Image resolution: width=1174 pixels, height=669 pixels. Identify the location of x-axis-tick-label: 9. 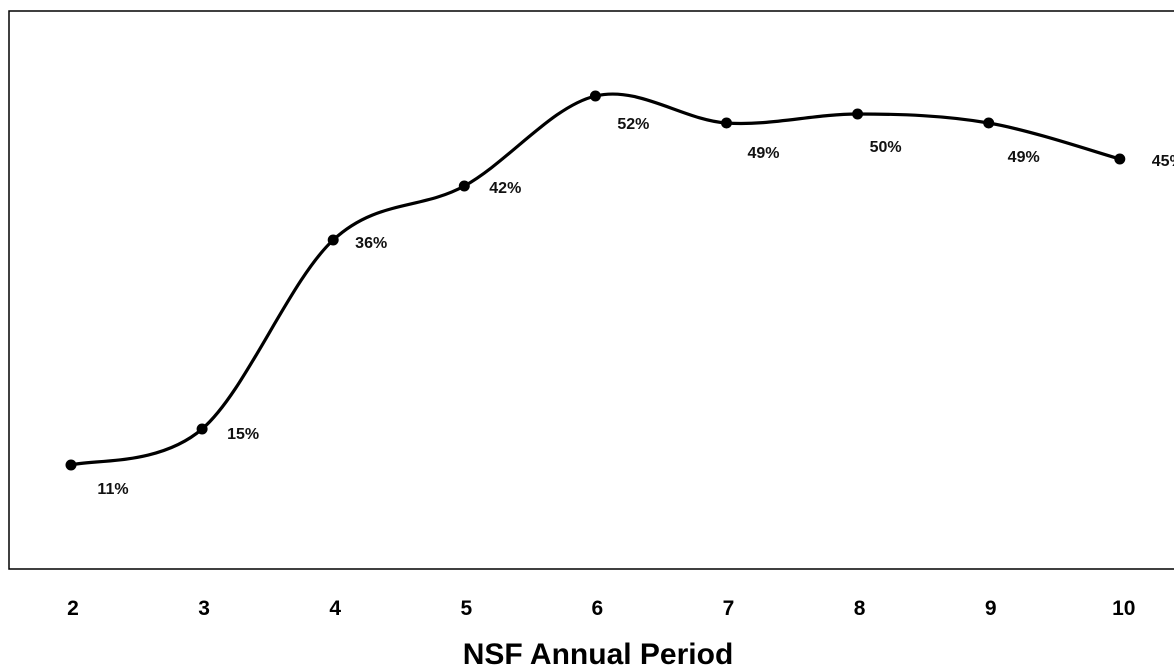
(991, 608).